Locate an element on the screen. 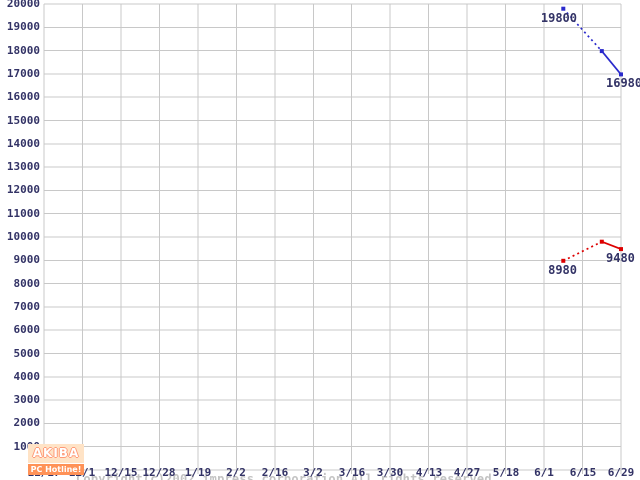 Image resolution: width=640 pixels, height=480 pixels. akiba-logo: AKIBA PC Hotline! is located at coordinates (56, 459).